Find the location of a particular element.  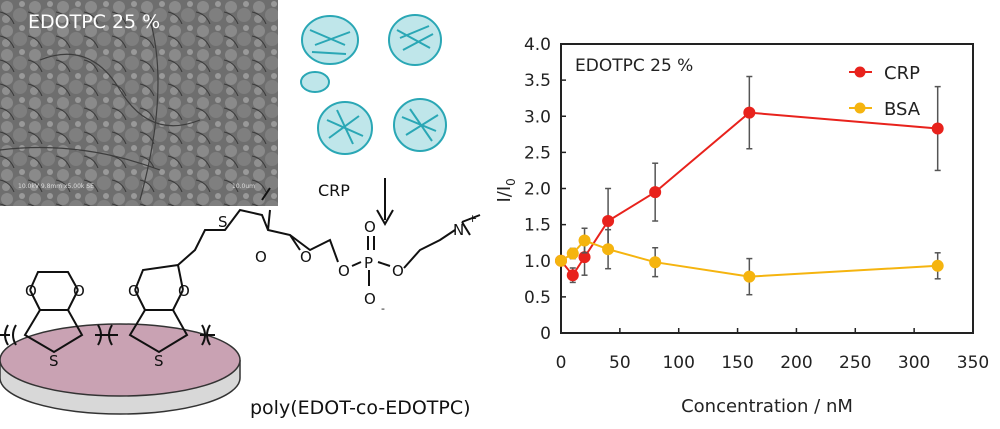

x-tick-label: 150 is located at coordinates (737, 363).